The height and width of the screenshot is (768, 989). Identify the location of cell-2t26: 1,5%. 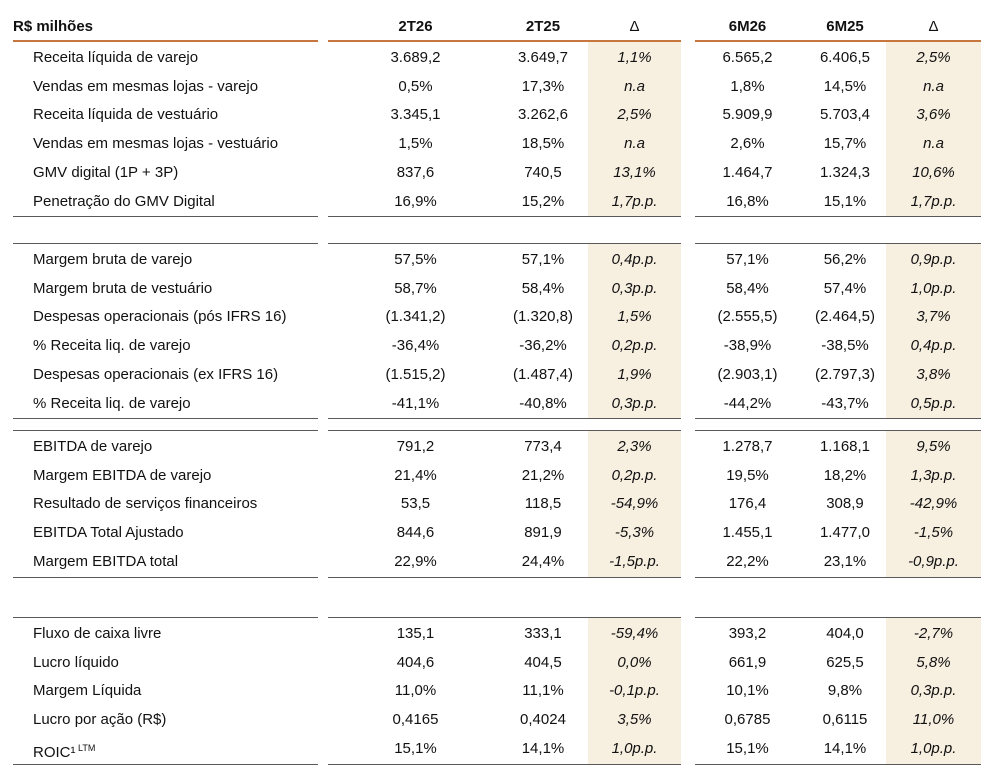
(415, 144).